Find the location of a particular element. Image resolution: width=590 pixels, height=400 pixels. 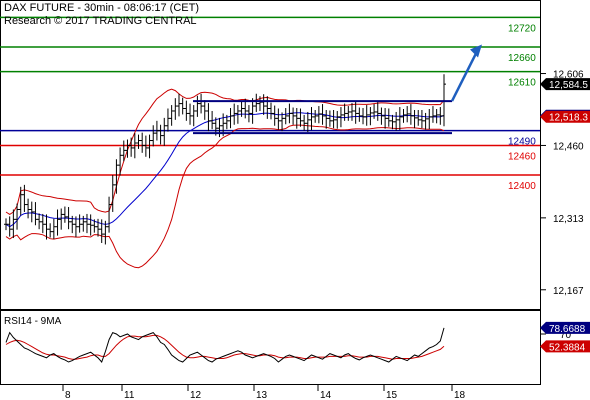

x-tick-label: 8 is located at coordinates (68, 395).